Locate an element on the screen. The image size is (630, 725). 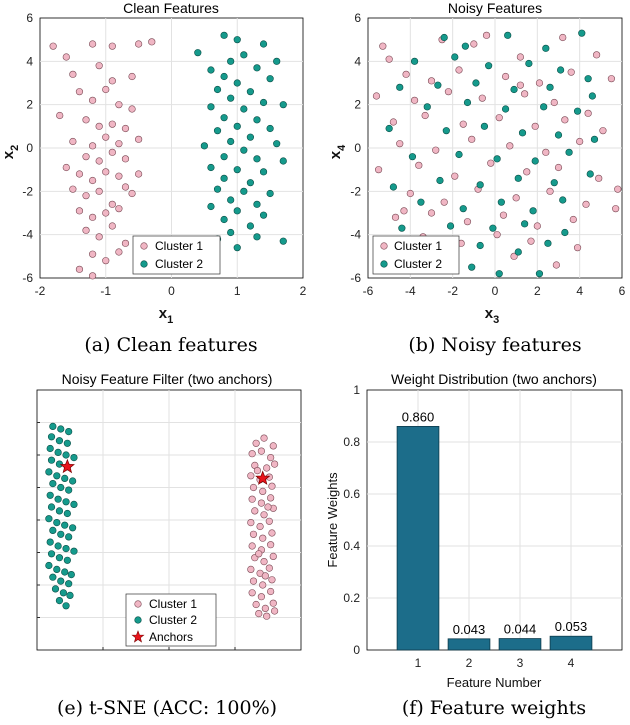
clean-xtick-label: 2 is located at coordinates (303, 291).